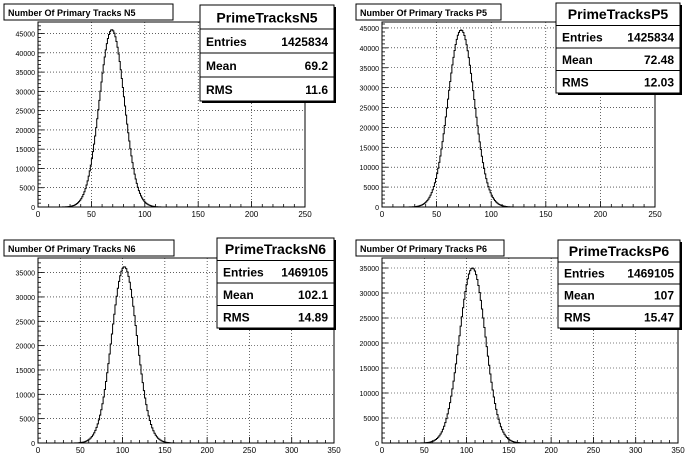  What do you see at coordinates (619, 251) in the screenshot?
I see `stats-name: PrimeTracksP6` at bounding box center [619, 251].